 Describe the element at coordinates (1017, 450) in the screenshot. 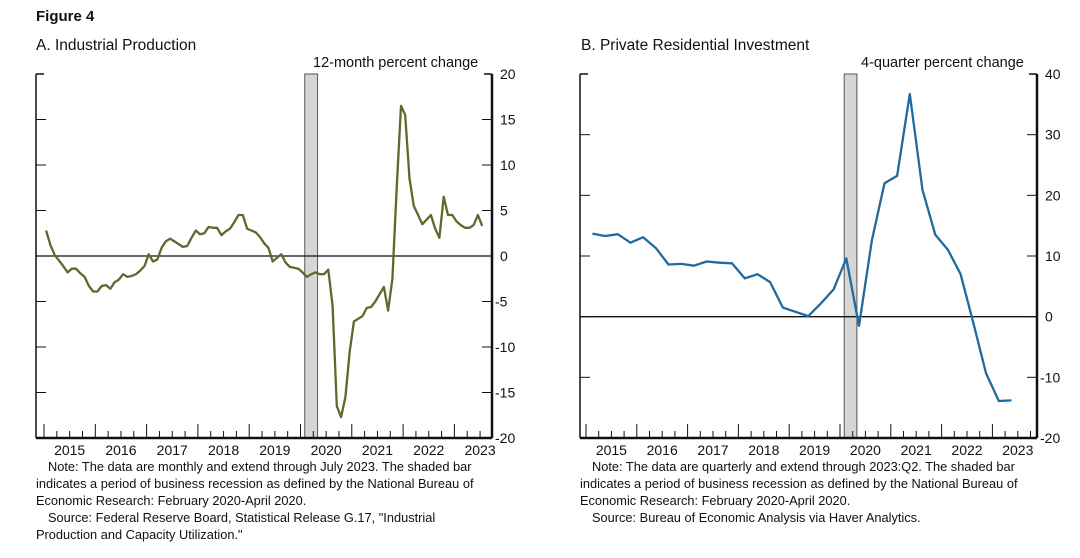

I see `panel-b-xtick-label: 2023` at that location.